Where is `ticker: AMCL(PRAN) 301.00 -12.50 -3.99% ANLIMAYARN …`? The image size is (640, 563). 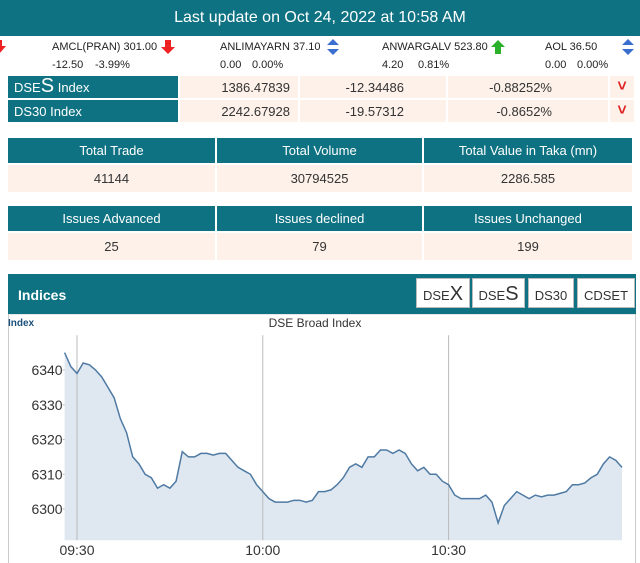
ticker: AMCL(PRAN) 301.00 -12.50 -3.99% ANLIMAYARN … is located at coordinates (320, 56).